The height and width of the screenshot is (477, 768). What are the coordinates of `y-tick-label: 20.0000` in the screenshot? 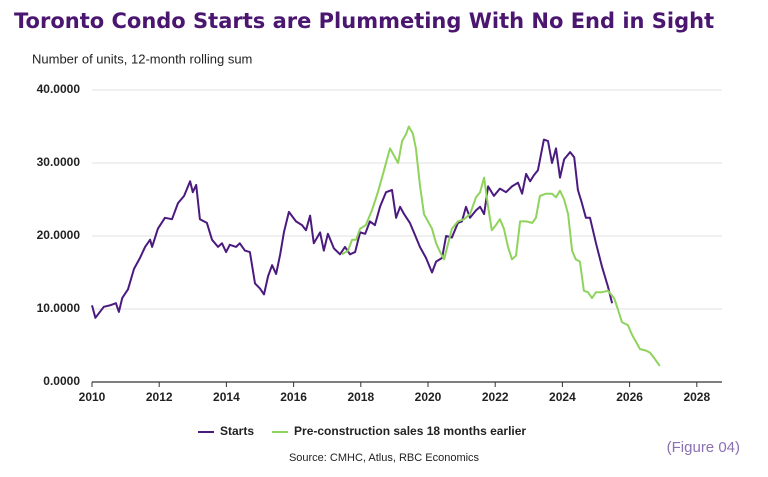 It's located at (59, 235).